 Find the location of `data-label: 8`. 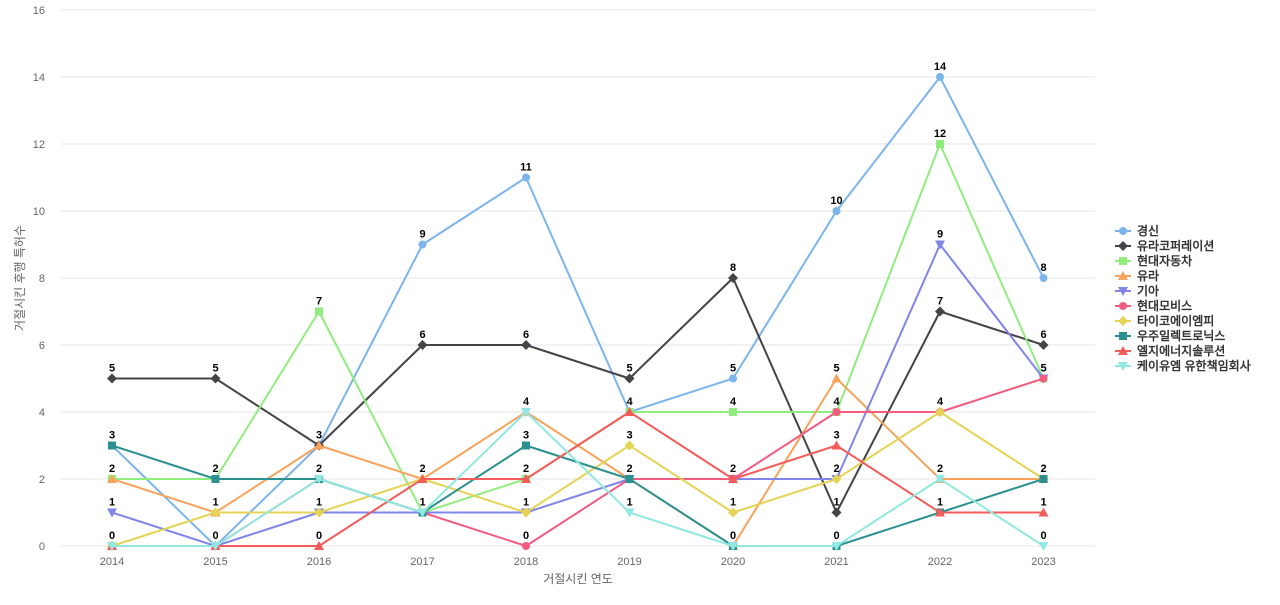

data-label: 8 is located at coordinates (1043, 268).